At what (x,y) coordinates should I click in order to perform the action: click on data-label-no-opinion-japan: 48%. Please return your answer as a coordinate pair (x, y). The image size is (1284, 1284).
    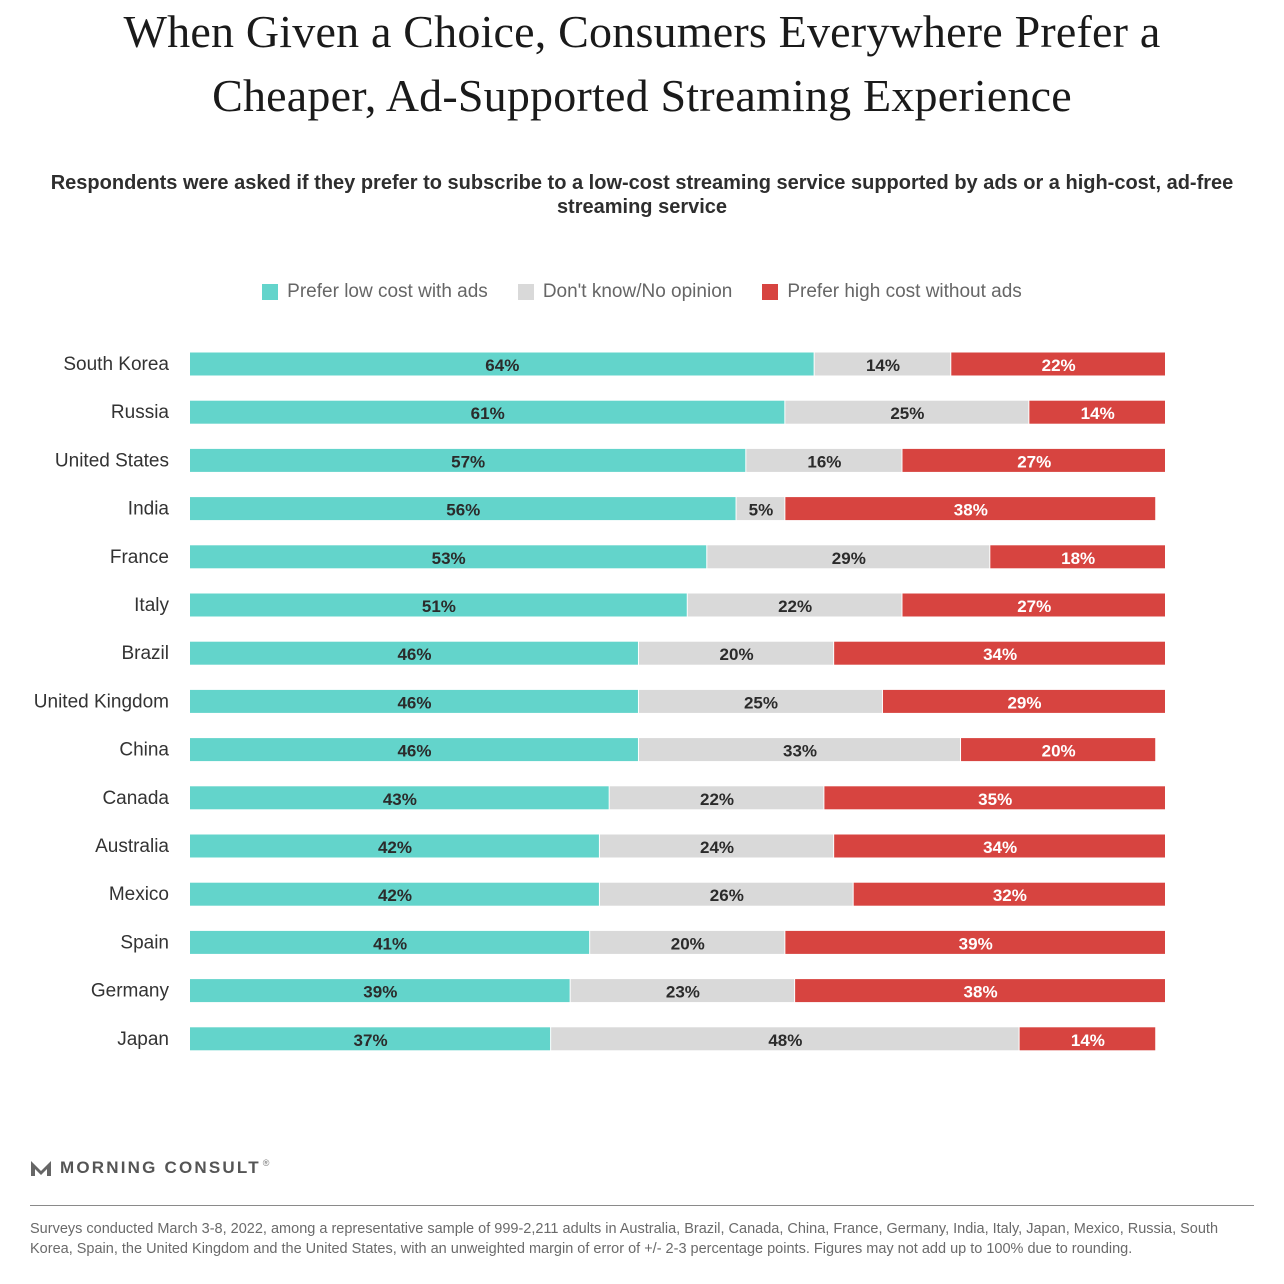
    Looking at the image, I should click on (785, 1040).